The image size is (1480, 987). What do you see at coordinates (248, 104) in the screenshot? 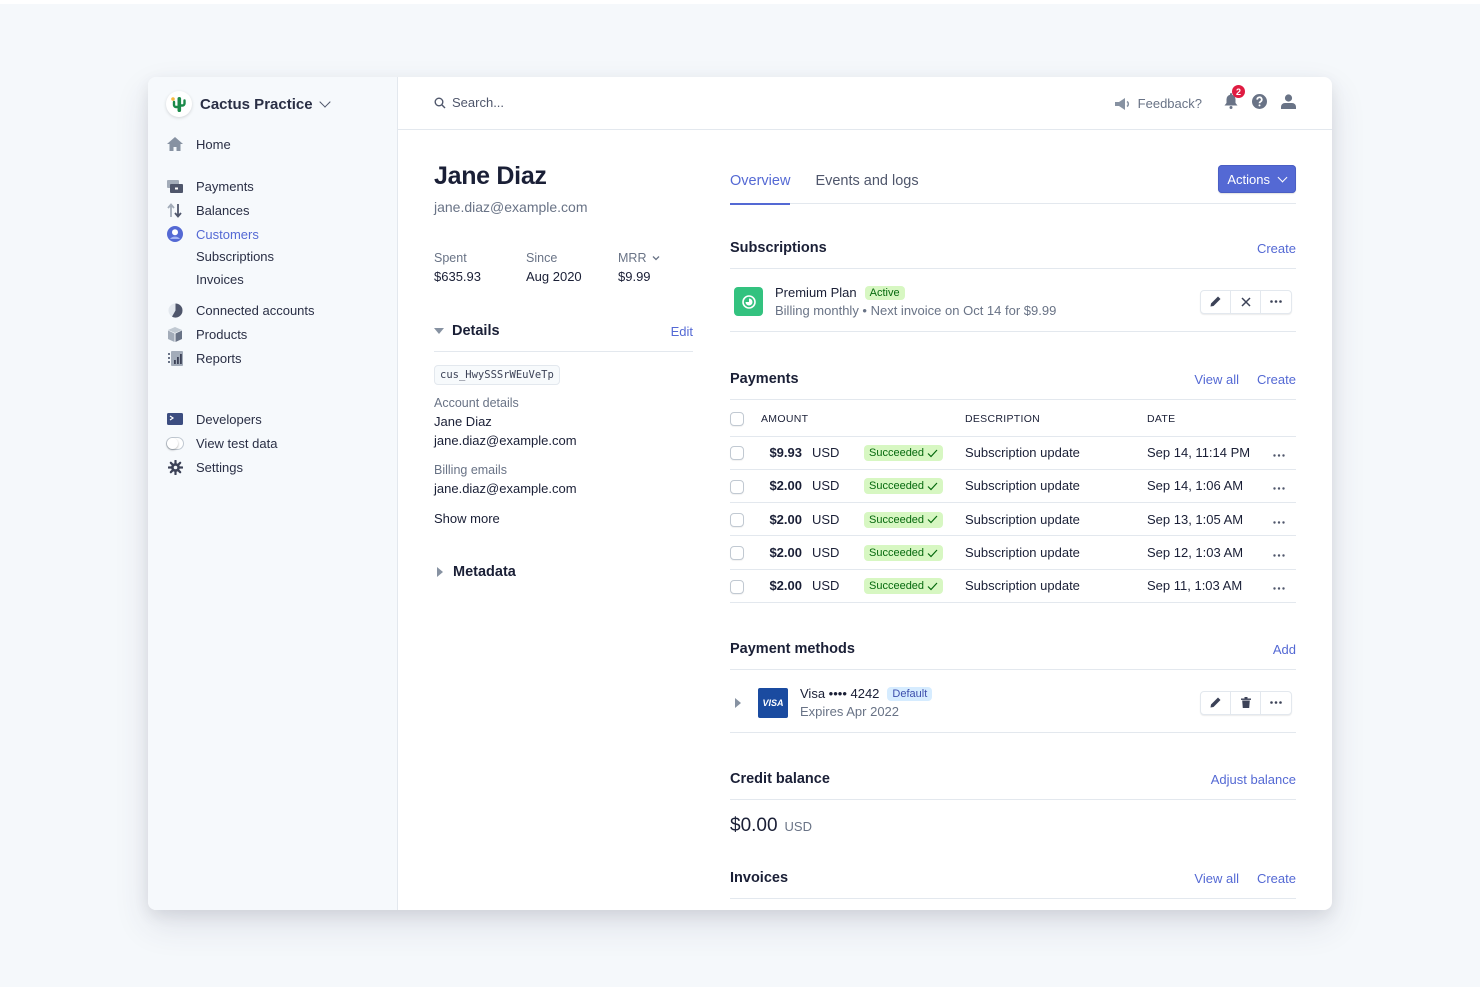
I see `account-switcher: Cactus Practice` at bounding box center [248, 104].